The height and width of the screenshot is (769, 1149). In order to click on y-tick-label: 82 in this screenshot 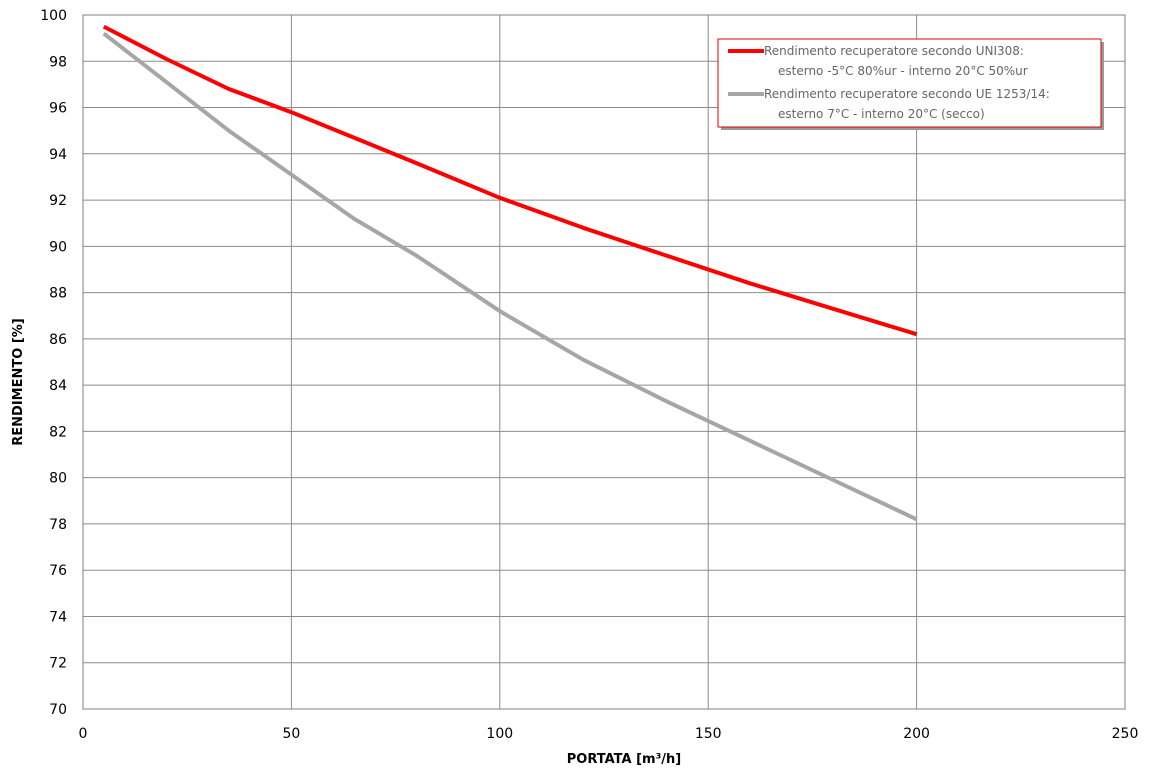, I will do `click(58, 432)`.